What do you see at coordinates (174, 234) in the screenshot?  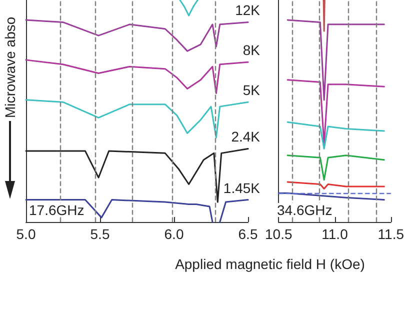 I see `x-tick-label: 6.0` at bounding box center [174, 234].